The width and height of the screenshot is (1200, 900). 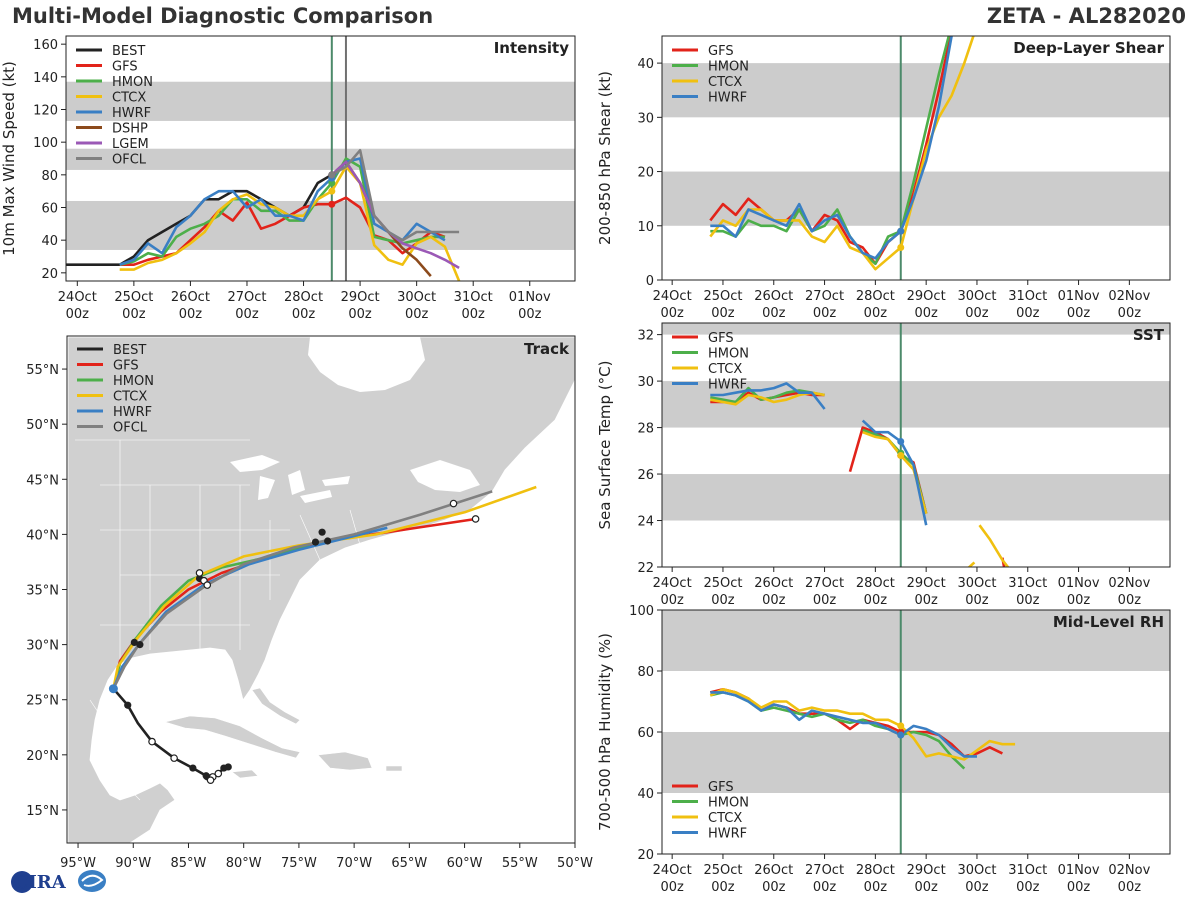 What do you see at coordinates (605, 444) in the screenshot?
I see `y-axis-label: Sea Surface Temp (°C)` at bounding box center [605, 444].